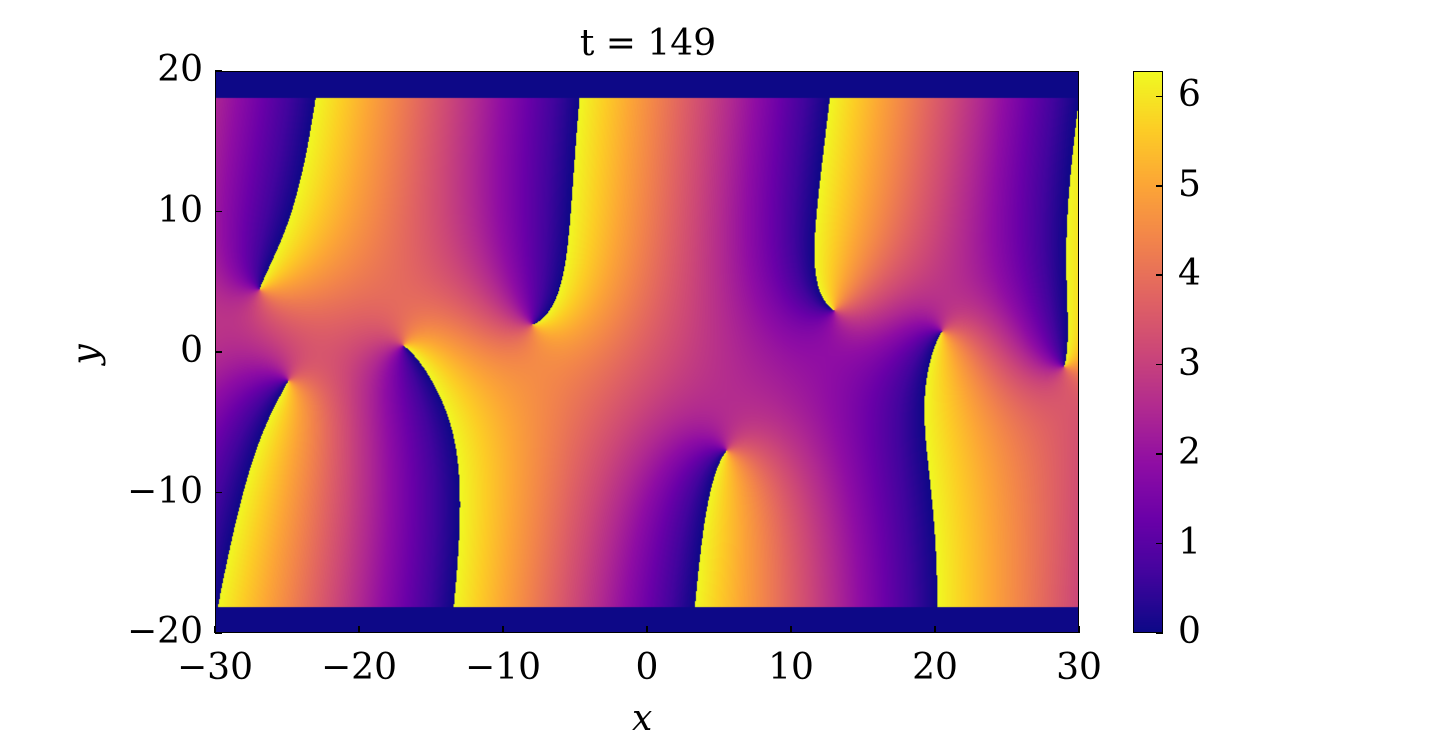 This screenshot has width=1440, height=739. Describe the element at coordinates (1189, 542) in the screenshot. I see `colorbar-tick-label: 1` at that location.